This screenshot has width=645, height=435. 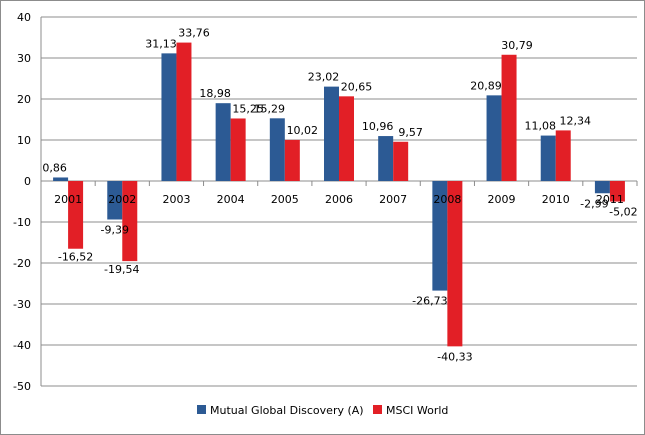 I want to click on data-label-msci-world: -5,02, so click(x=623, y=212).